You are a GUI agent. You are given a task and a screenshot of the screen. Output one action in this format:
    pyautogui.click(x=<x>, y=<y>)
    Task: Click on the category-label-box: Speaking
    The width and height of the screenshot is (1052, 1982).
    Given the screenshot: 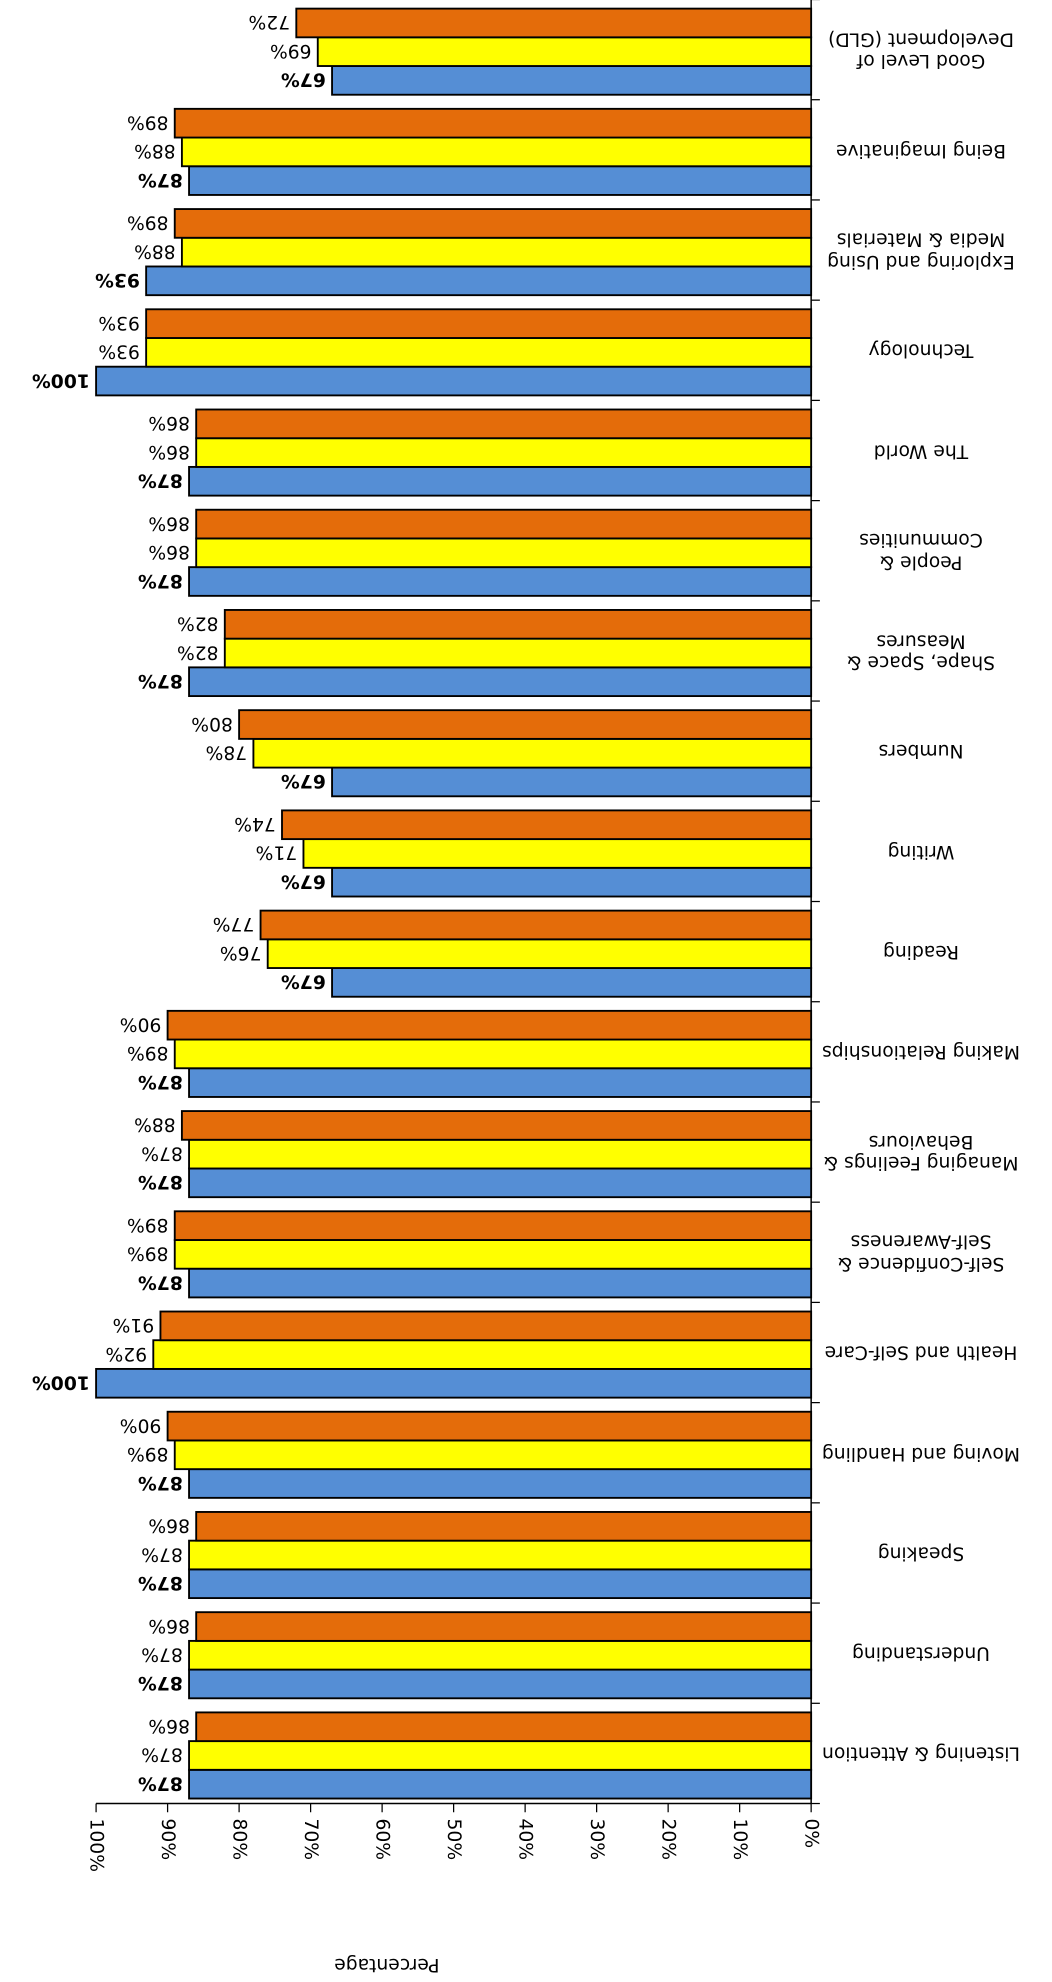 What is the action you would take?
    pyautogui.click(x=921, y=1553)
    